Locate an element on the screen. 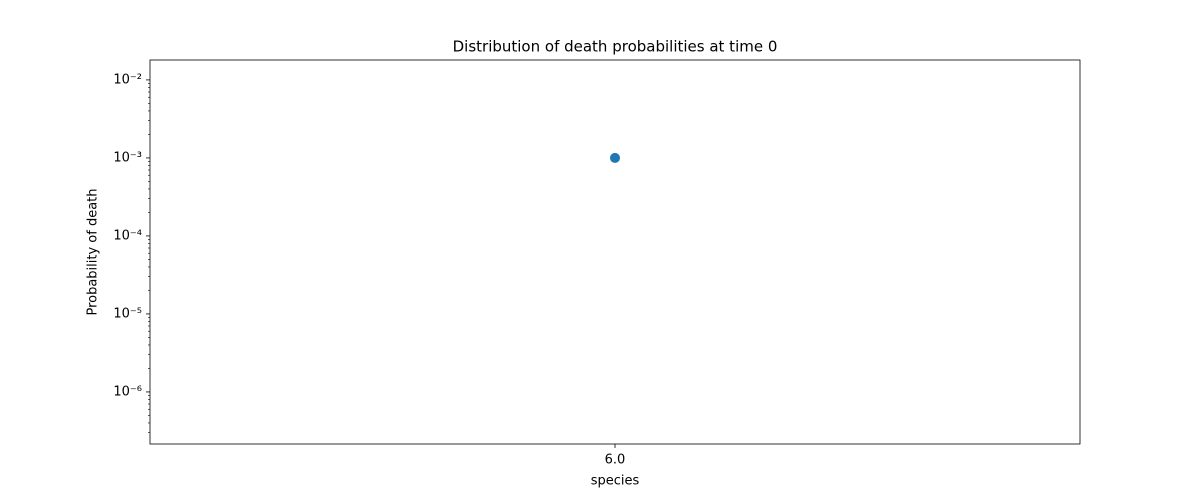 This screenshot has width=1200, height=500. y-axis-label: Probability of death is located at coordinates (93, 251).